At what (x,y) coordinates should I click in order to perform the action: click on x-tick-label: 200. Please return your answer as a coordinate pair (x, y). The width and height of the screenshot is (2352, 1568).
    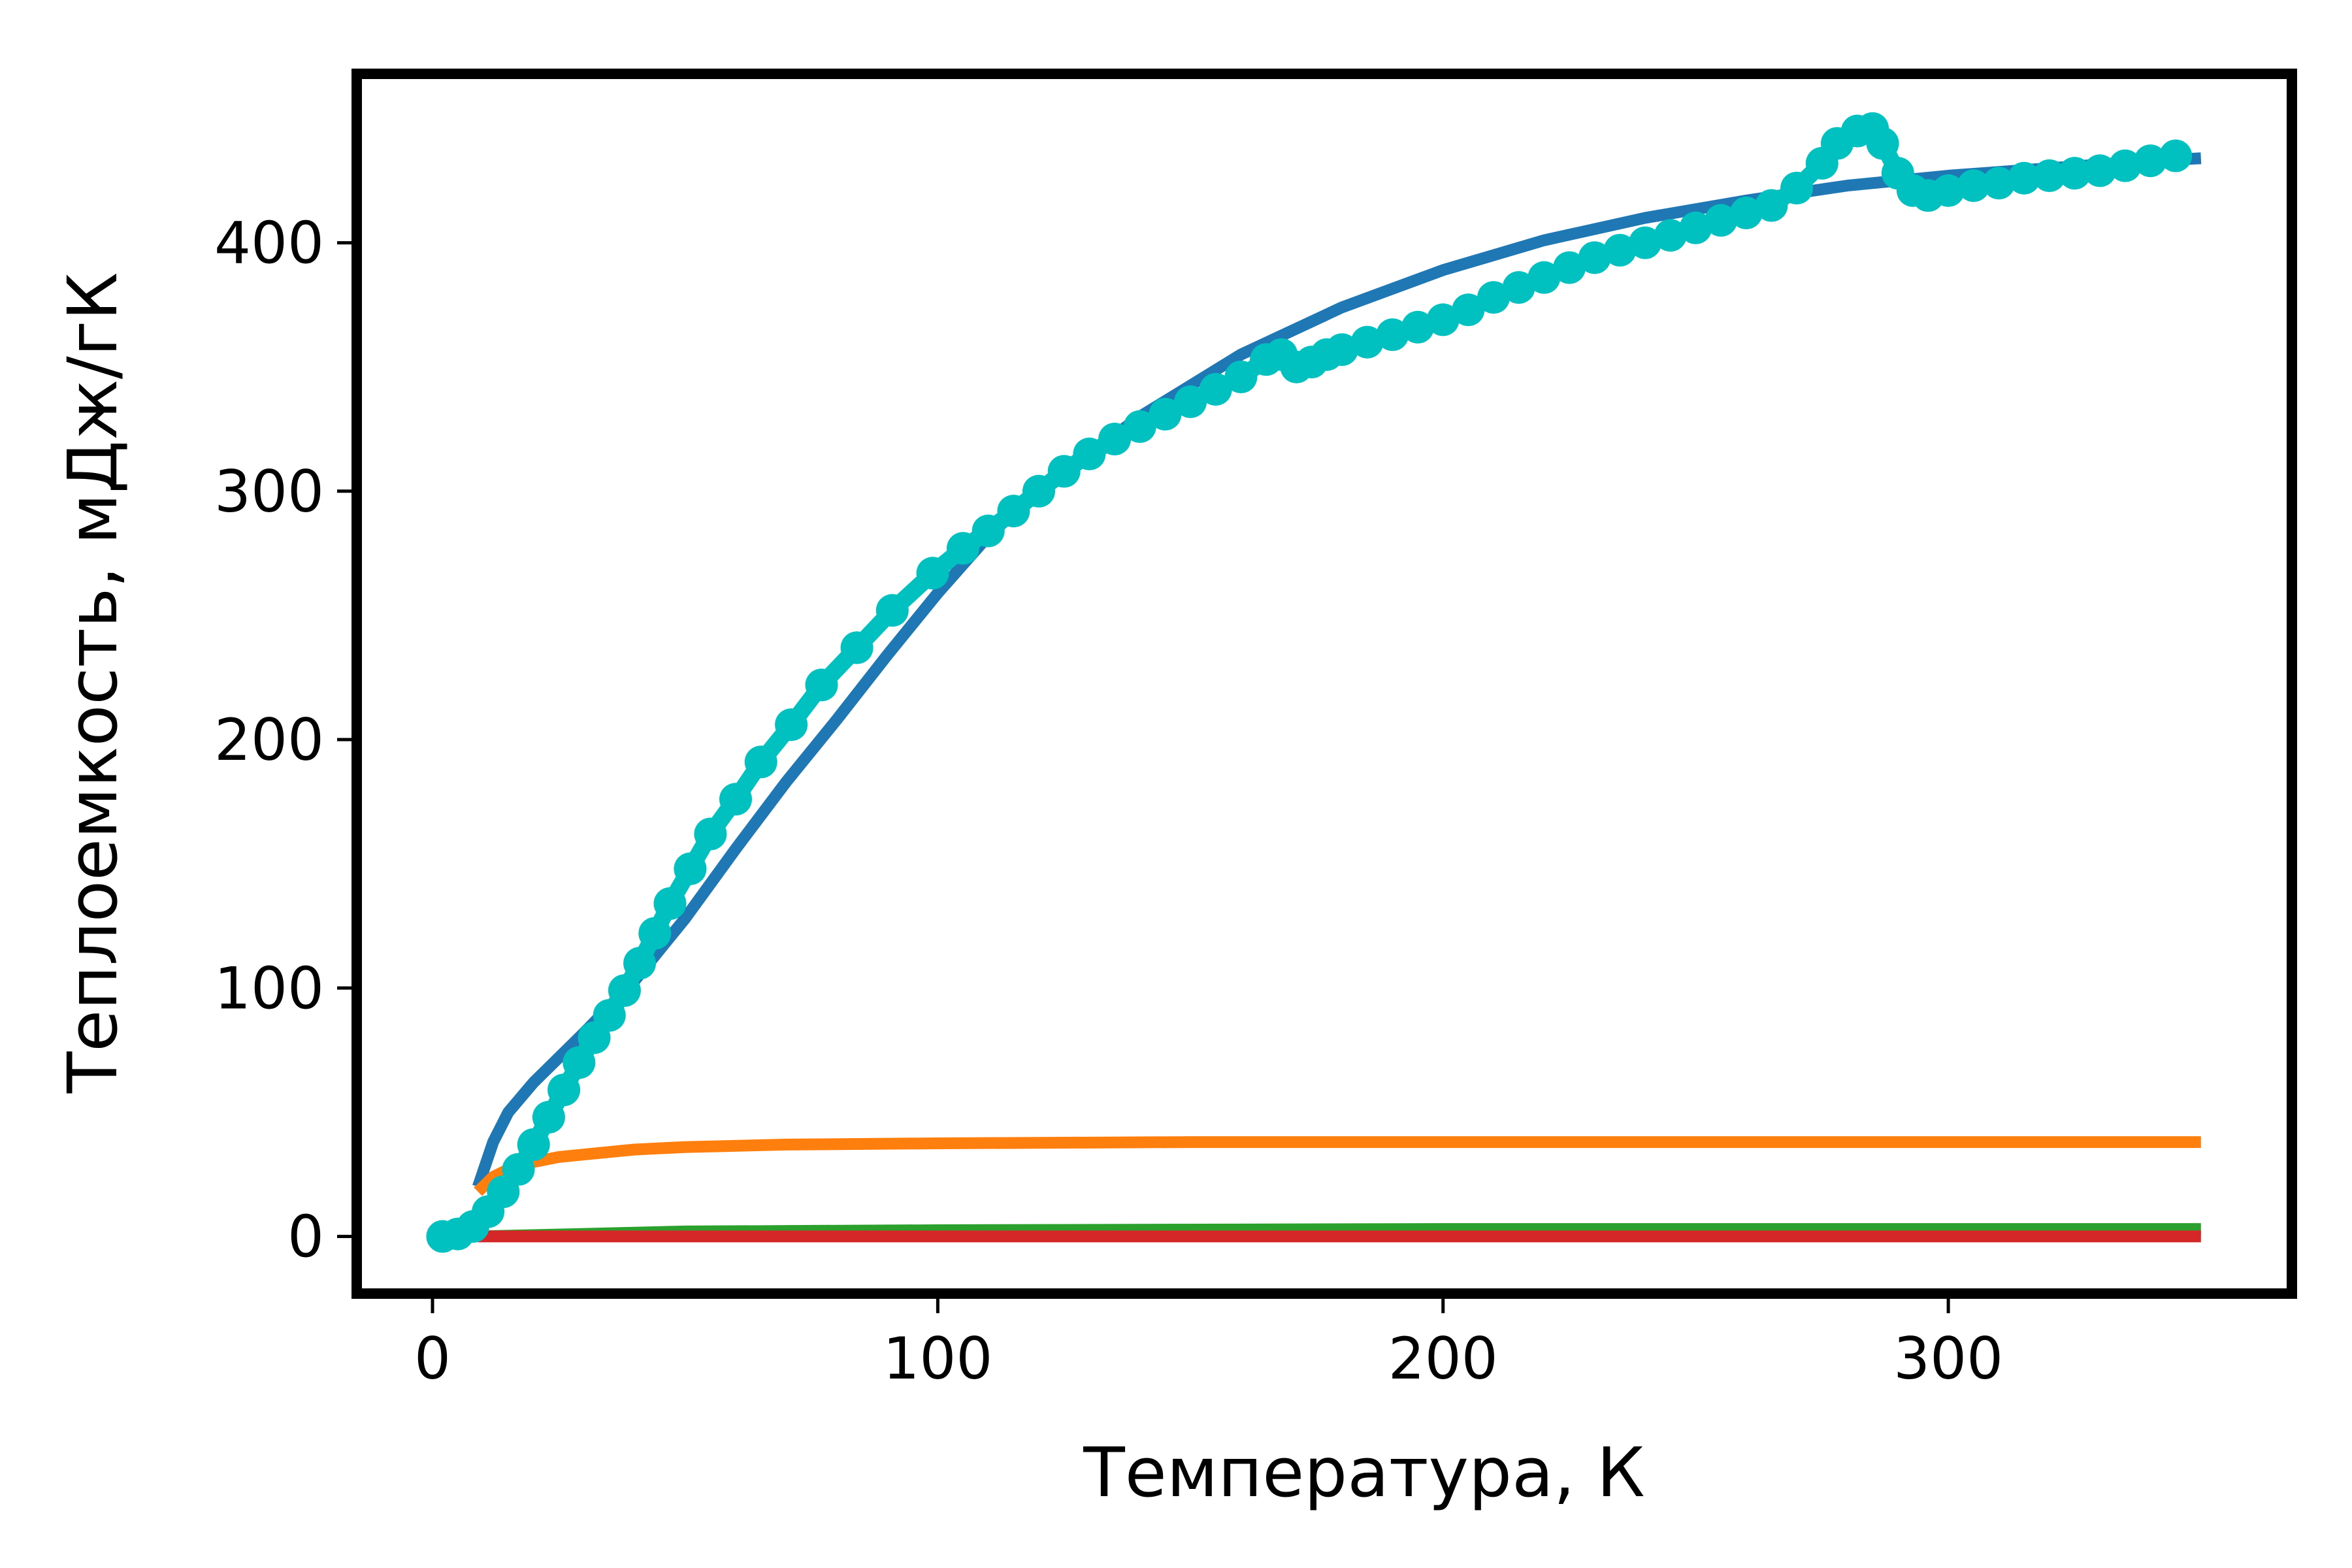
    Looking at the image, I should click on (1443, 1358).